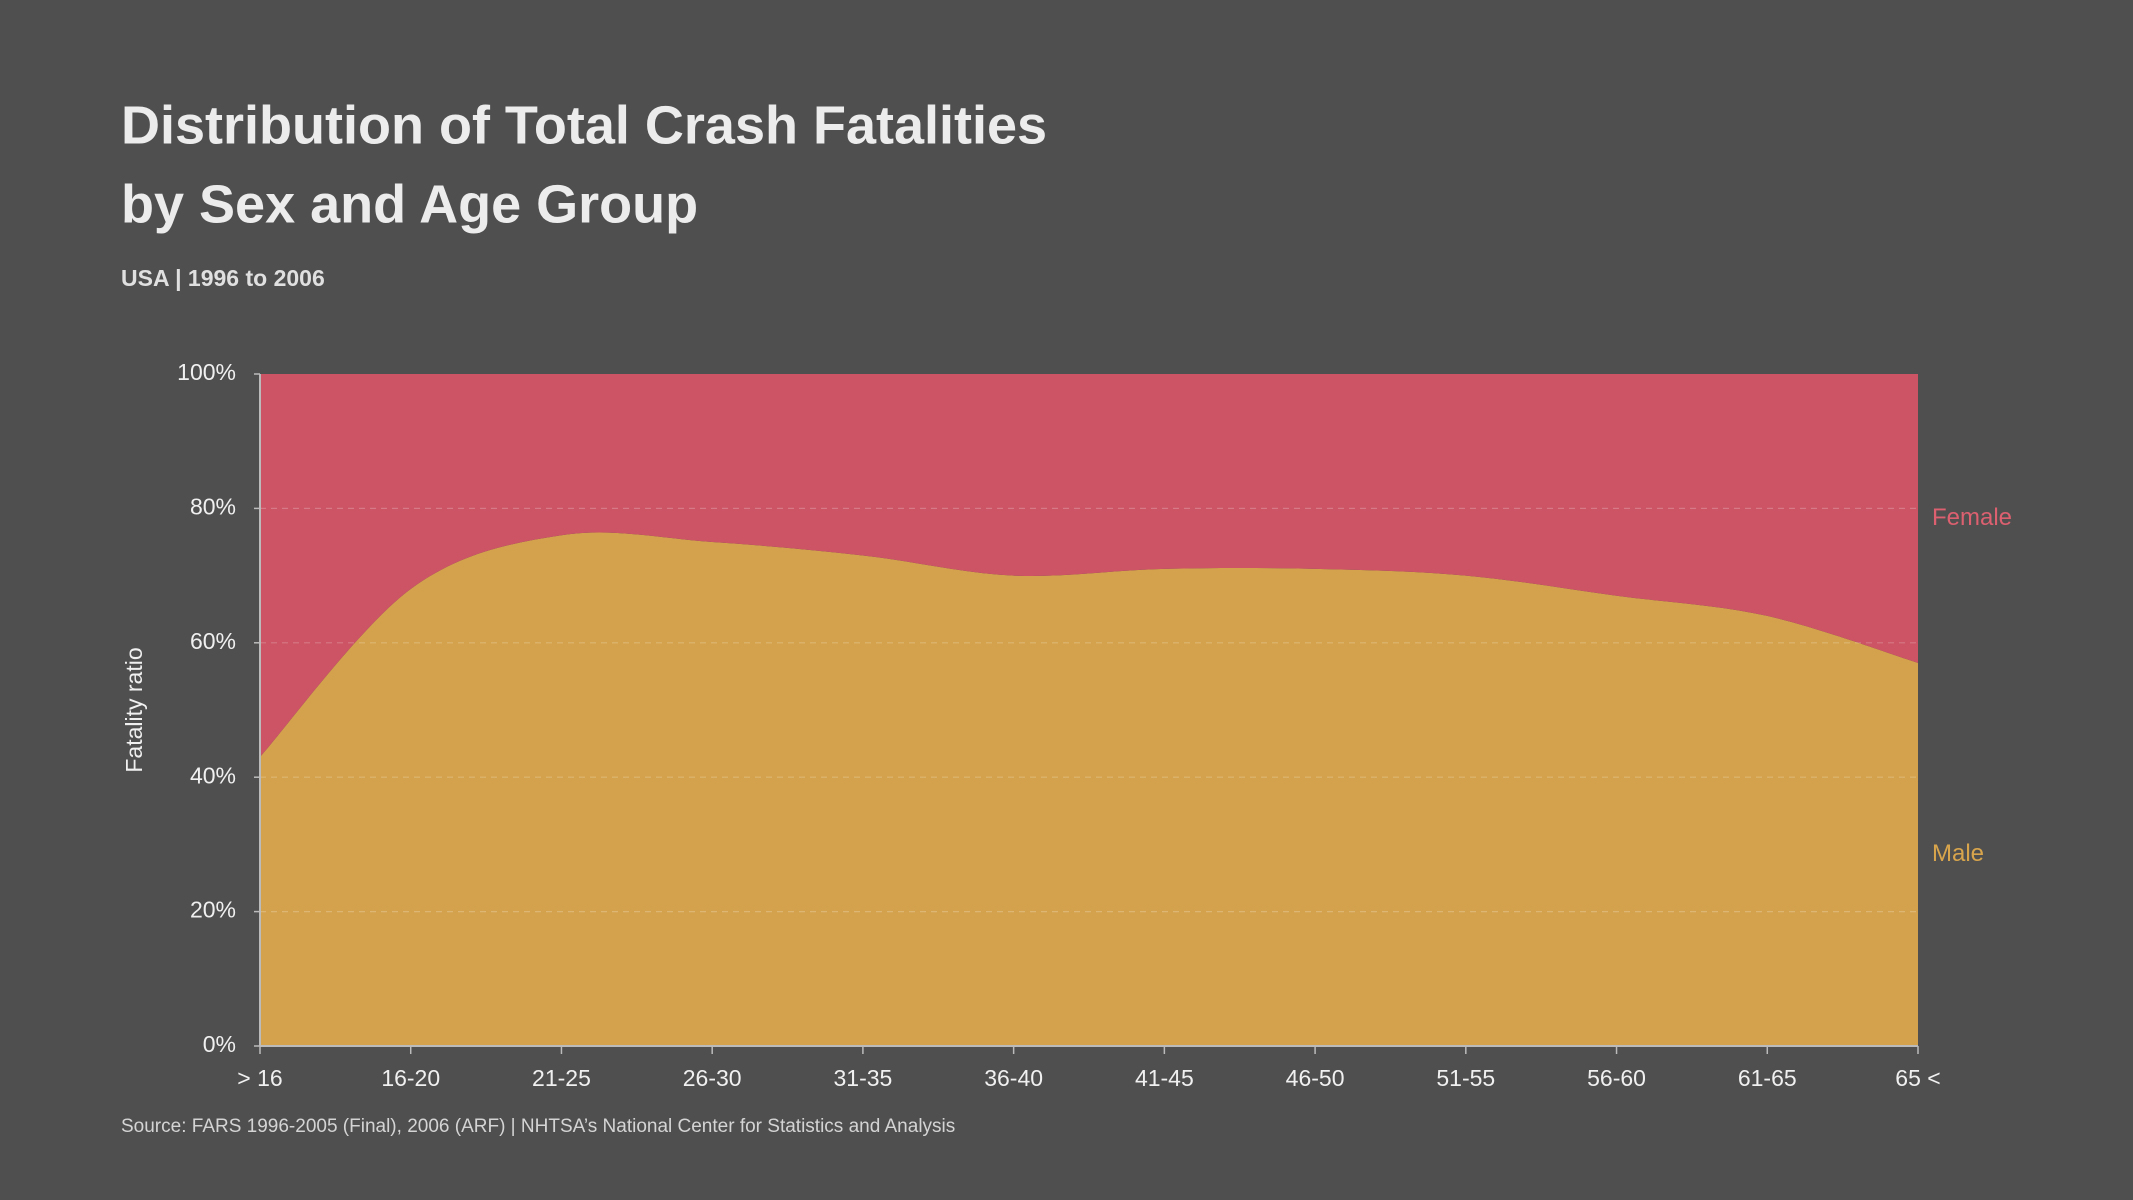 The height and width of the screenshot is (1200, 2133). Describe the element at coordinates (213, 506) in the screenshot. I see `y-tick-label: 80%` at that location.